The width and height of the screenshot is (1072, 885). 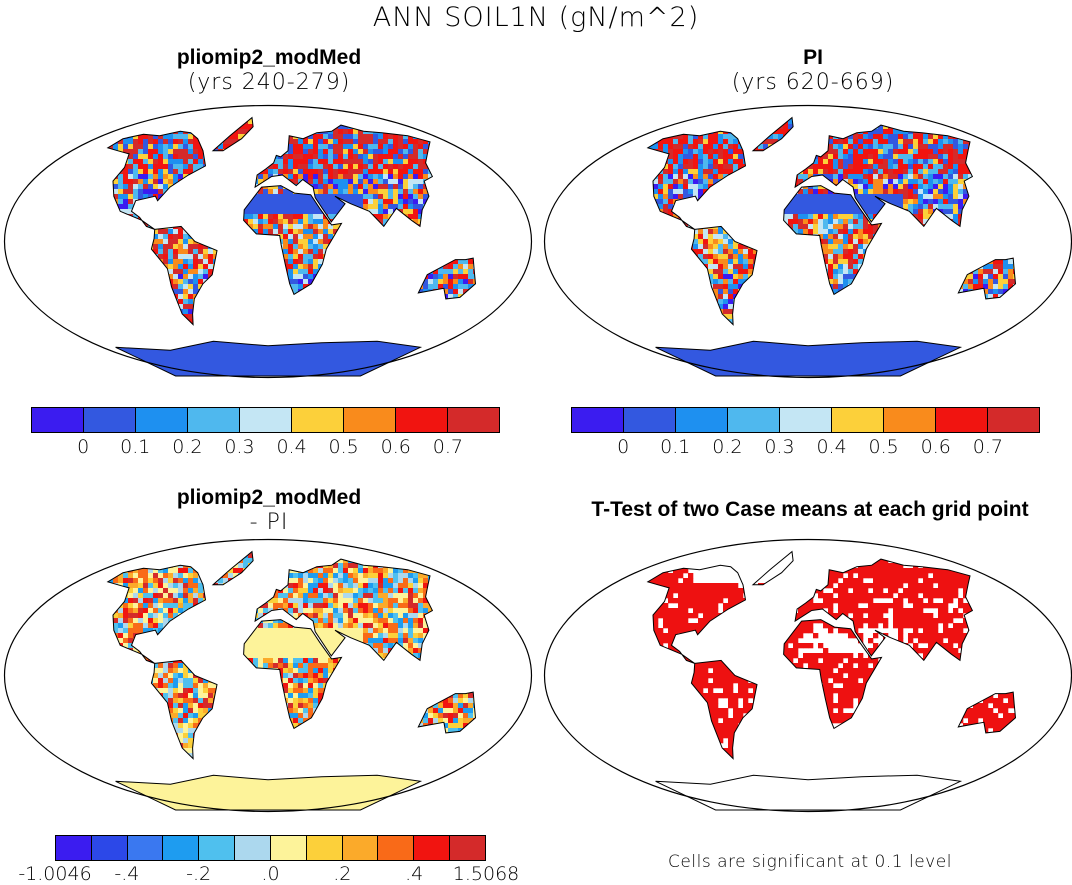 I want to click on gridded-field, so click(x=831, y=660).